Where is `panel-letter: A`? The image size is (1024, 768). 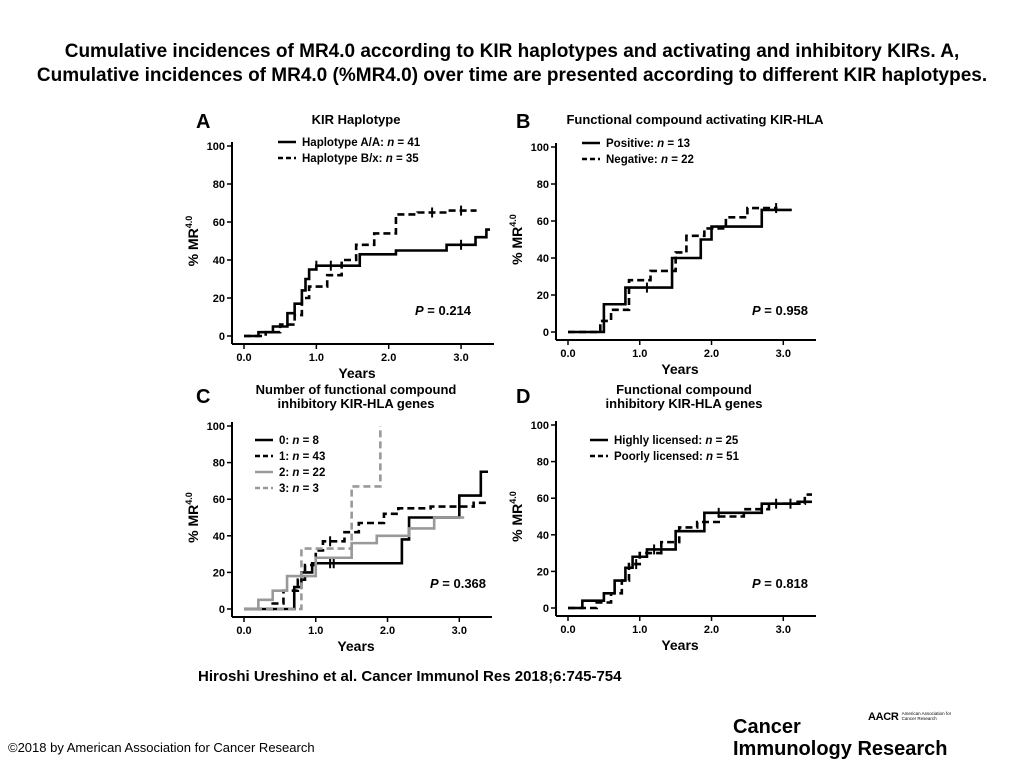
panel-letter: A is located at coordinates (203, 122).